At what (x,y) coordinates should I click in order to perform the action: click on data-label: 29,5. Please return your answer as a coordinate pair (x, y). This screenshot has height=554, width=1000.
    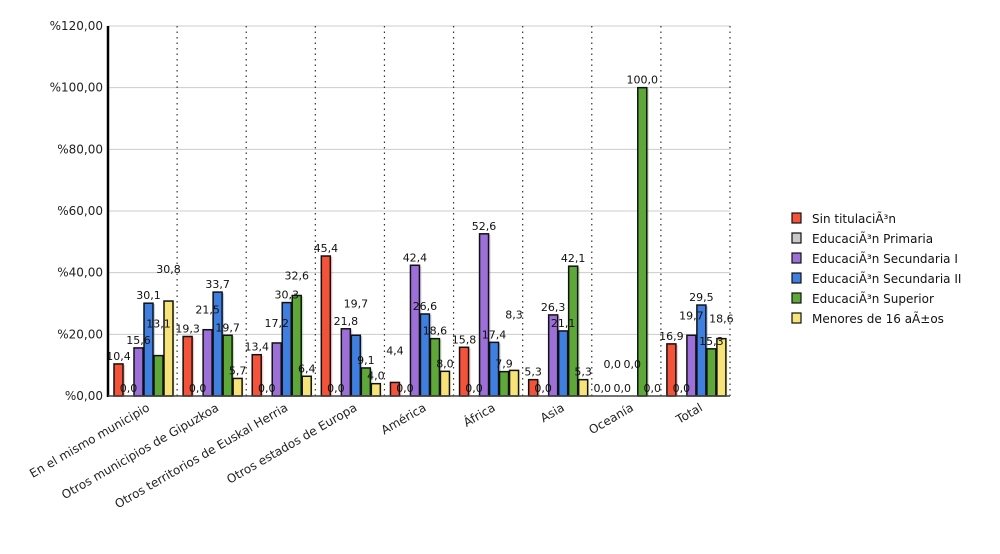
    Looking at the image, I should click on (701, 297).